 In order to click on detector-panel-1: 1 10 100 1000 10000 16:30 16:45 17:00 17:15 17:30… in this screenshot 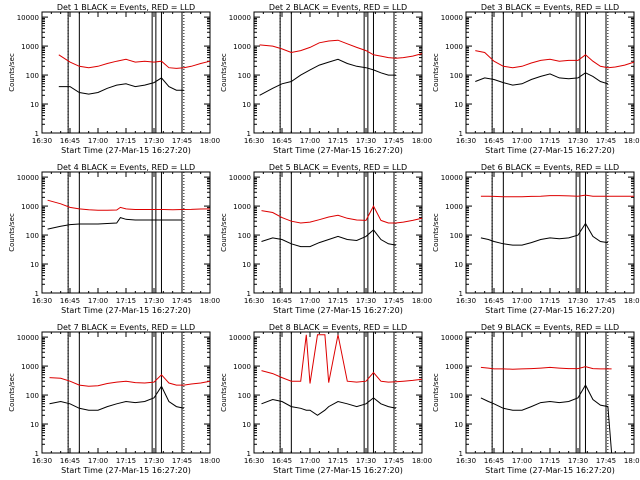, I will do `click(114, 79)`.